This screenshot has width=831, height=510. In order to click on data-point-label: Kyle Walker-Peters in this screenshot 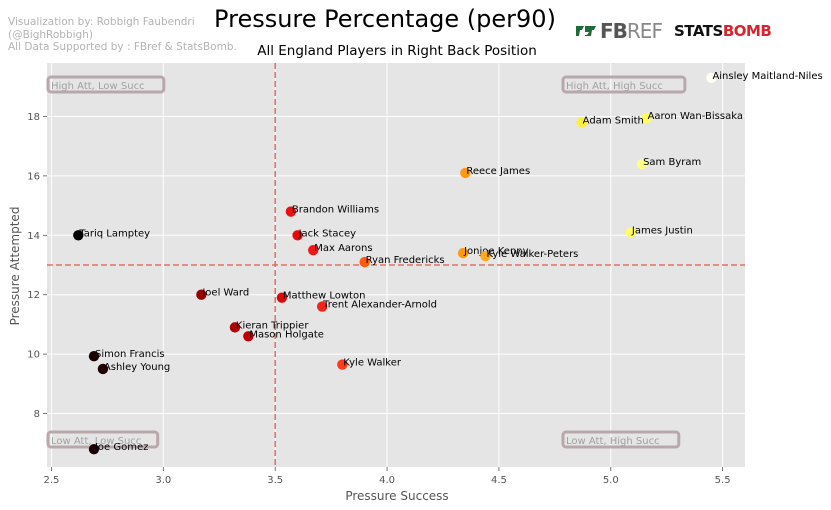, I will do `click(532, 254)`.